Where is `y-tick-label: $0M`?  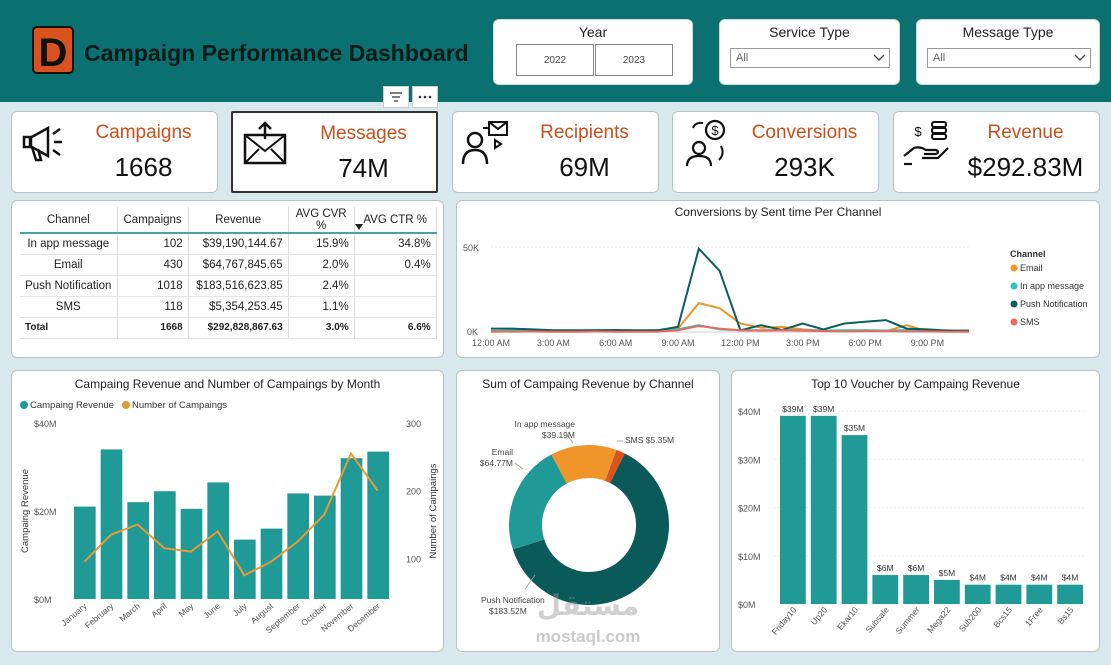 y-tick-label: $0M is located at coordinates (747, 605).